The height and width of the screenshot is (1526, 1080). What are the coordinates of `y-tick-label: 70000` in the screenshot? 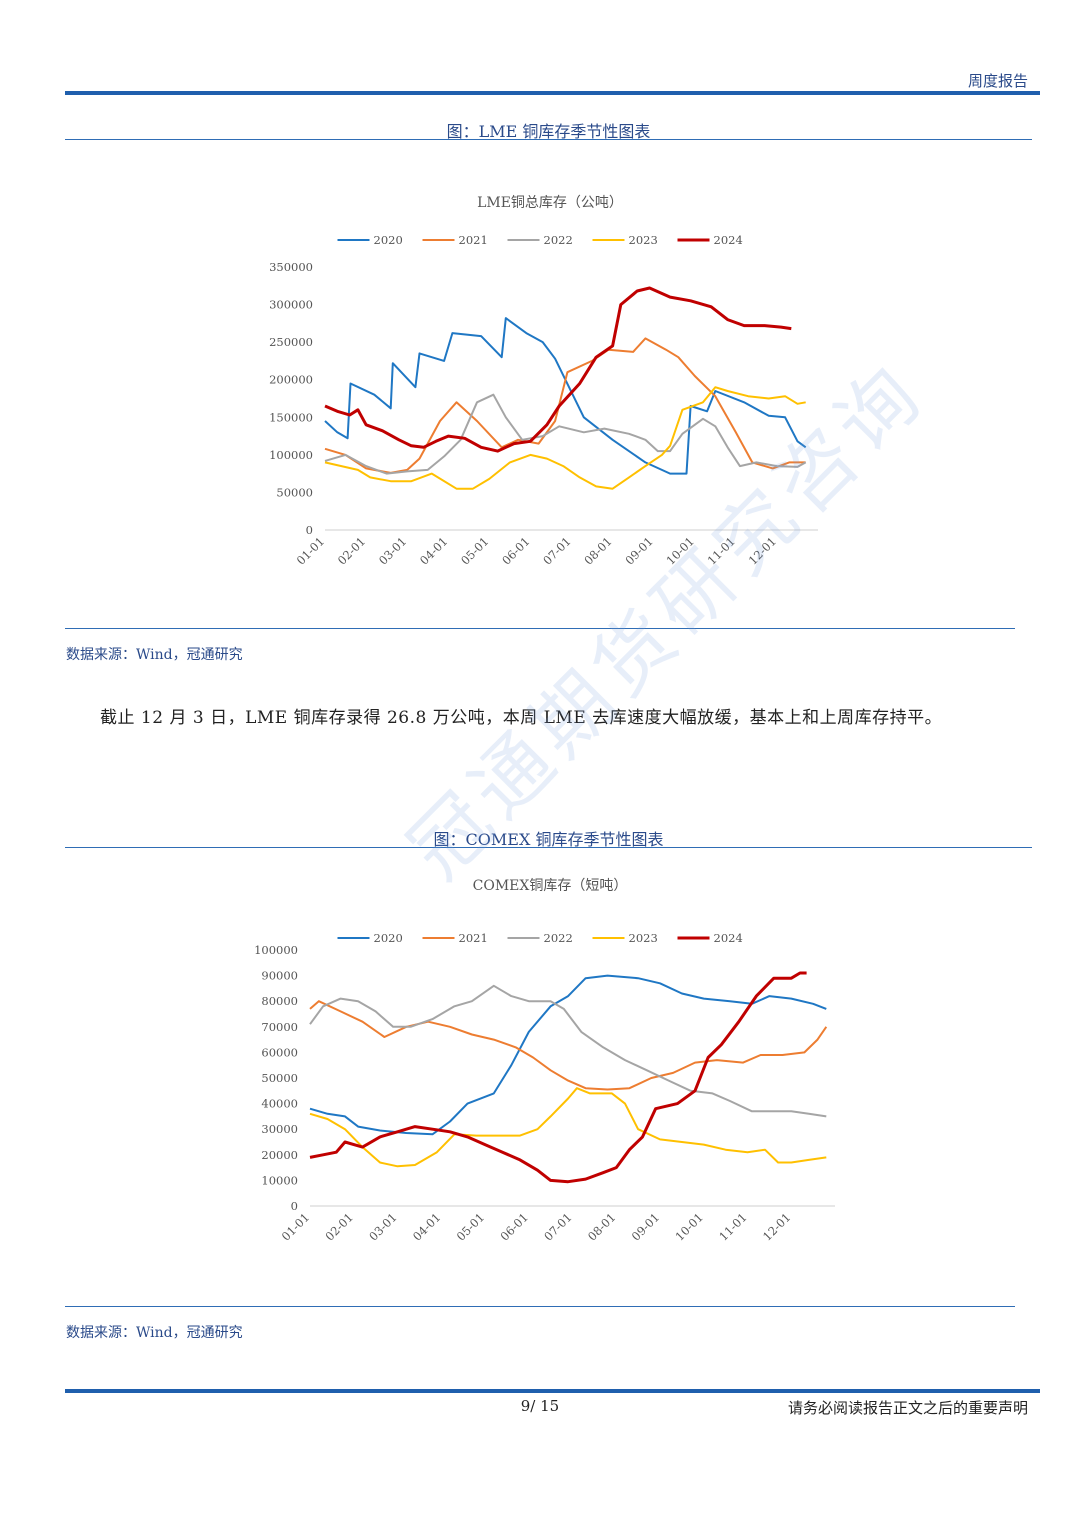 It's located at (279, 1027).